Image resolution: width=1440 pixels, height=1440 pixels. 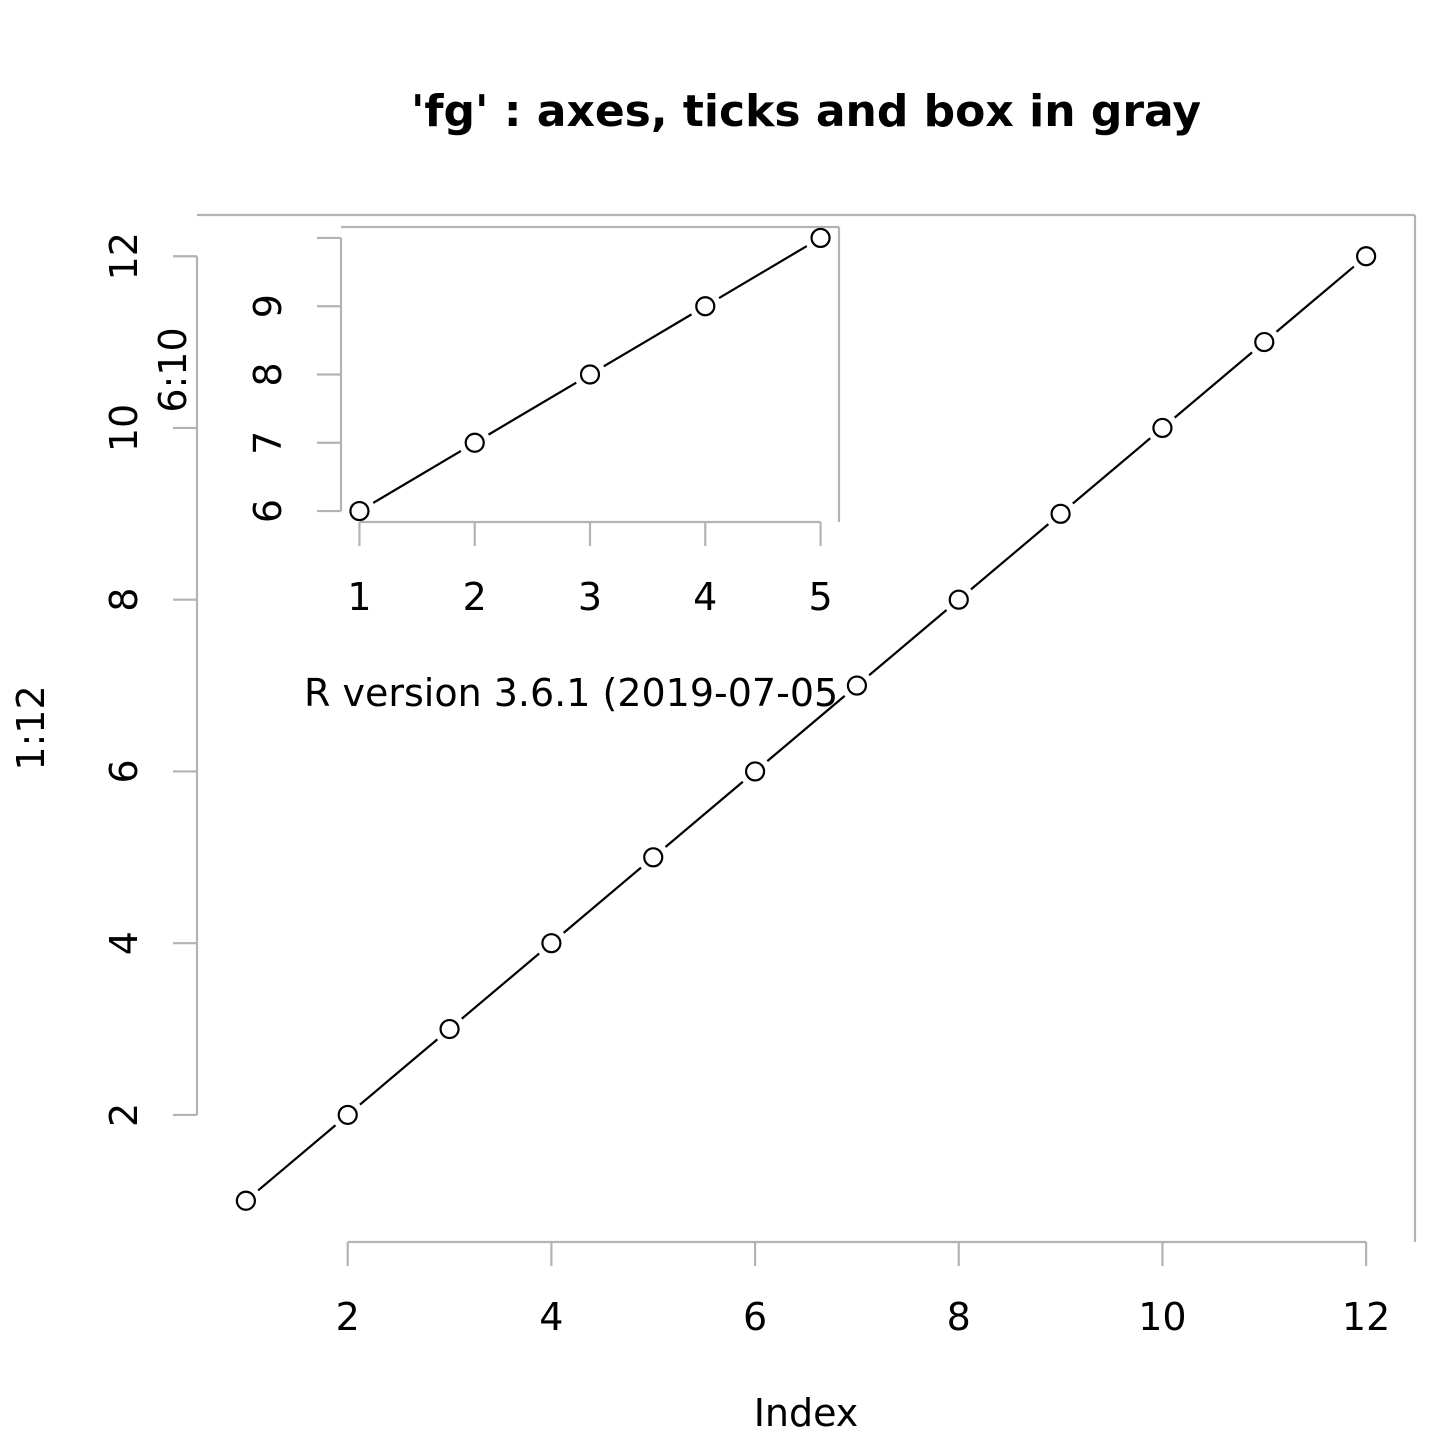 I want to click on y-tick-label: 6, so click(x=124, y=771).